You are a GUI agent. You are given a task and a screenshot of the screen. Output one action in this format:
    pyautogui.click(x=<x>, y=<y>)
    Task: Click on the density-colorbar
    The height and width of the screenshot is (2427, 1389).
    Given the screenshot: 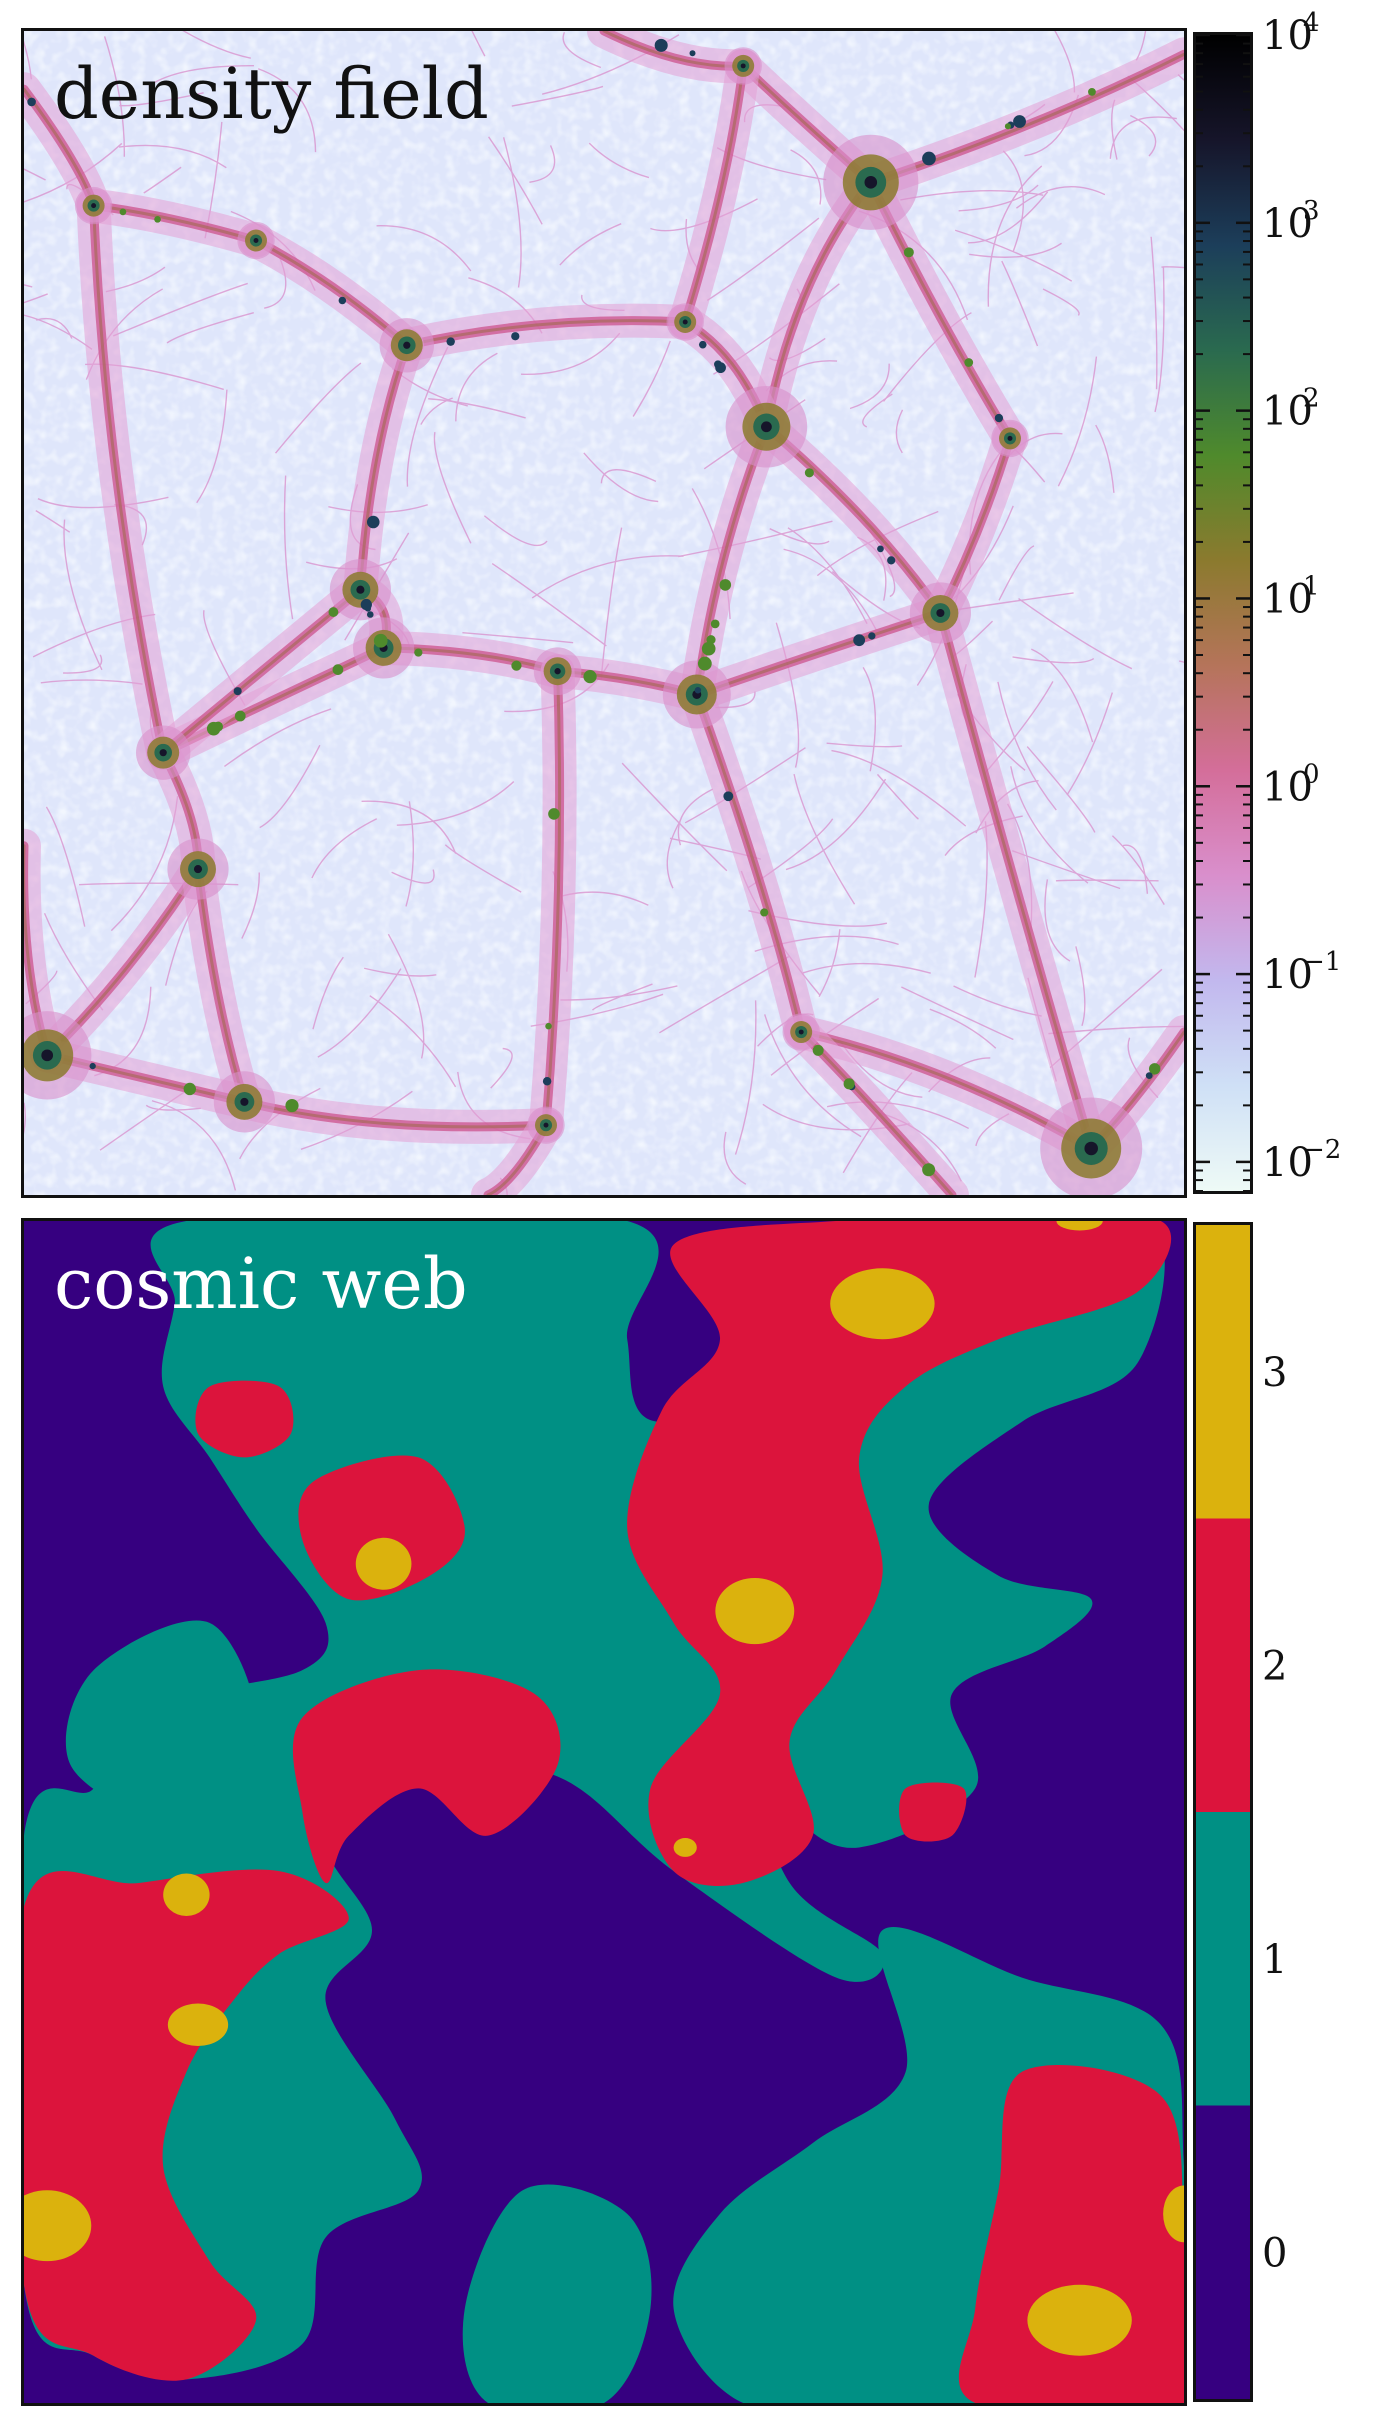 What is the action you would take?
    pyautogui.click(x=1223, y=613)
    